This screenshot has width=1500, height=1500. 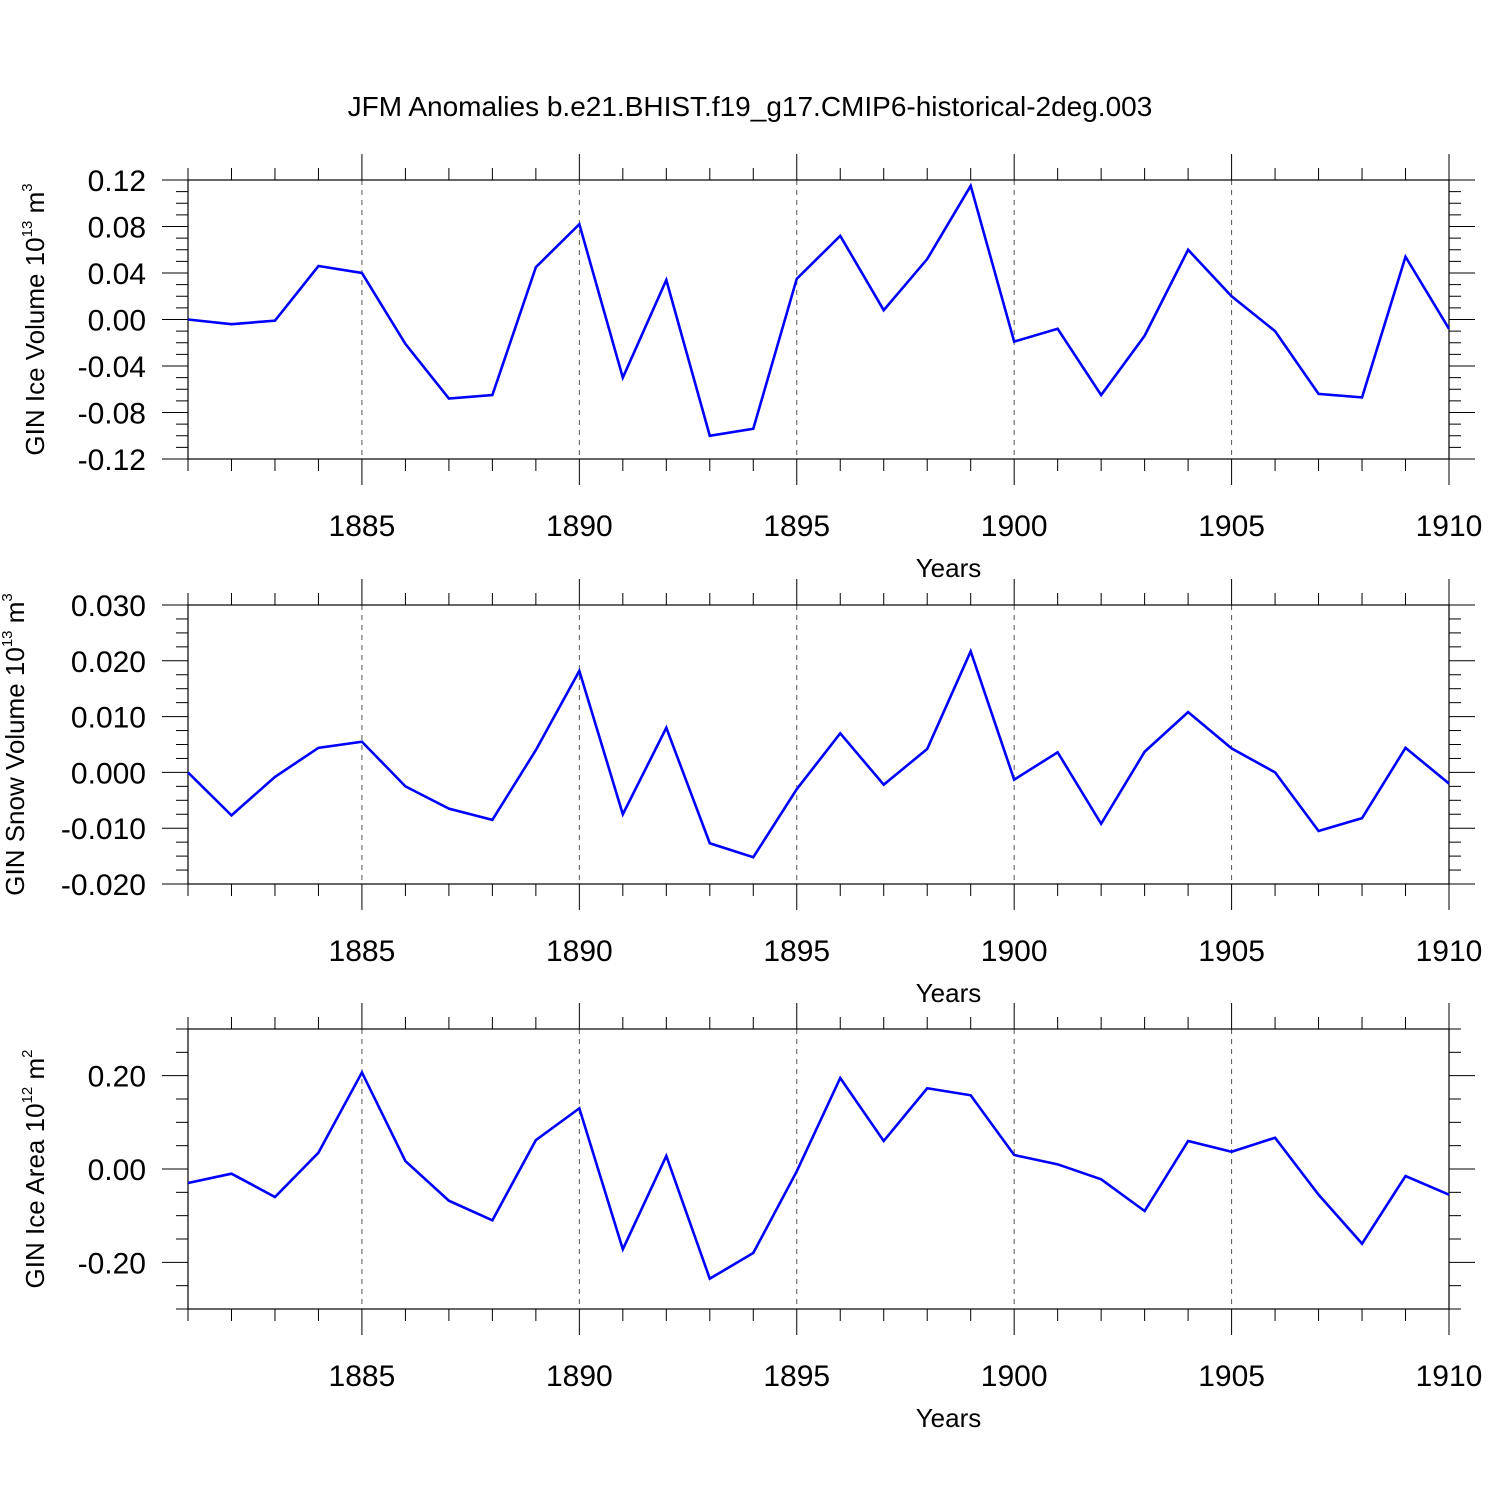 I want to click on y-tick-label: 0.12, so click(x=117, y=181).